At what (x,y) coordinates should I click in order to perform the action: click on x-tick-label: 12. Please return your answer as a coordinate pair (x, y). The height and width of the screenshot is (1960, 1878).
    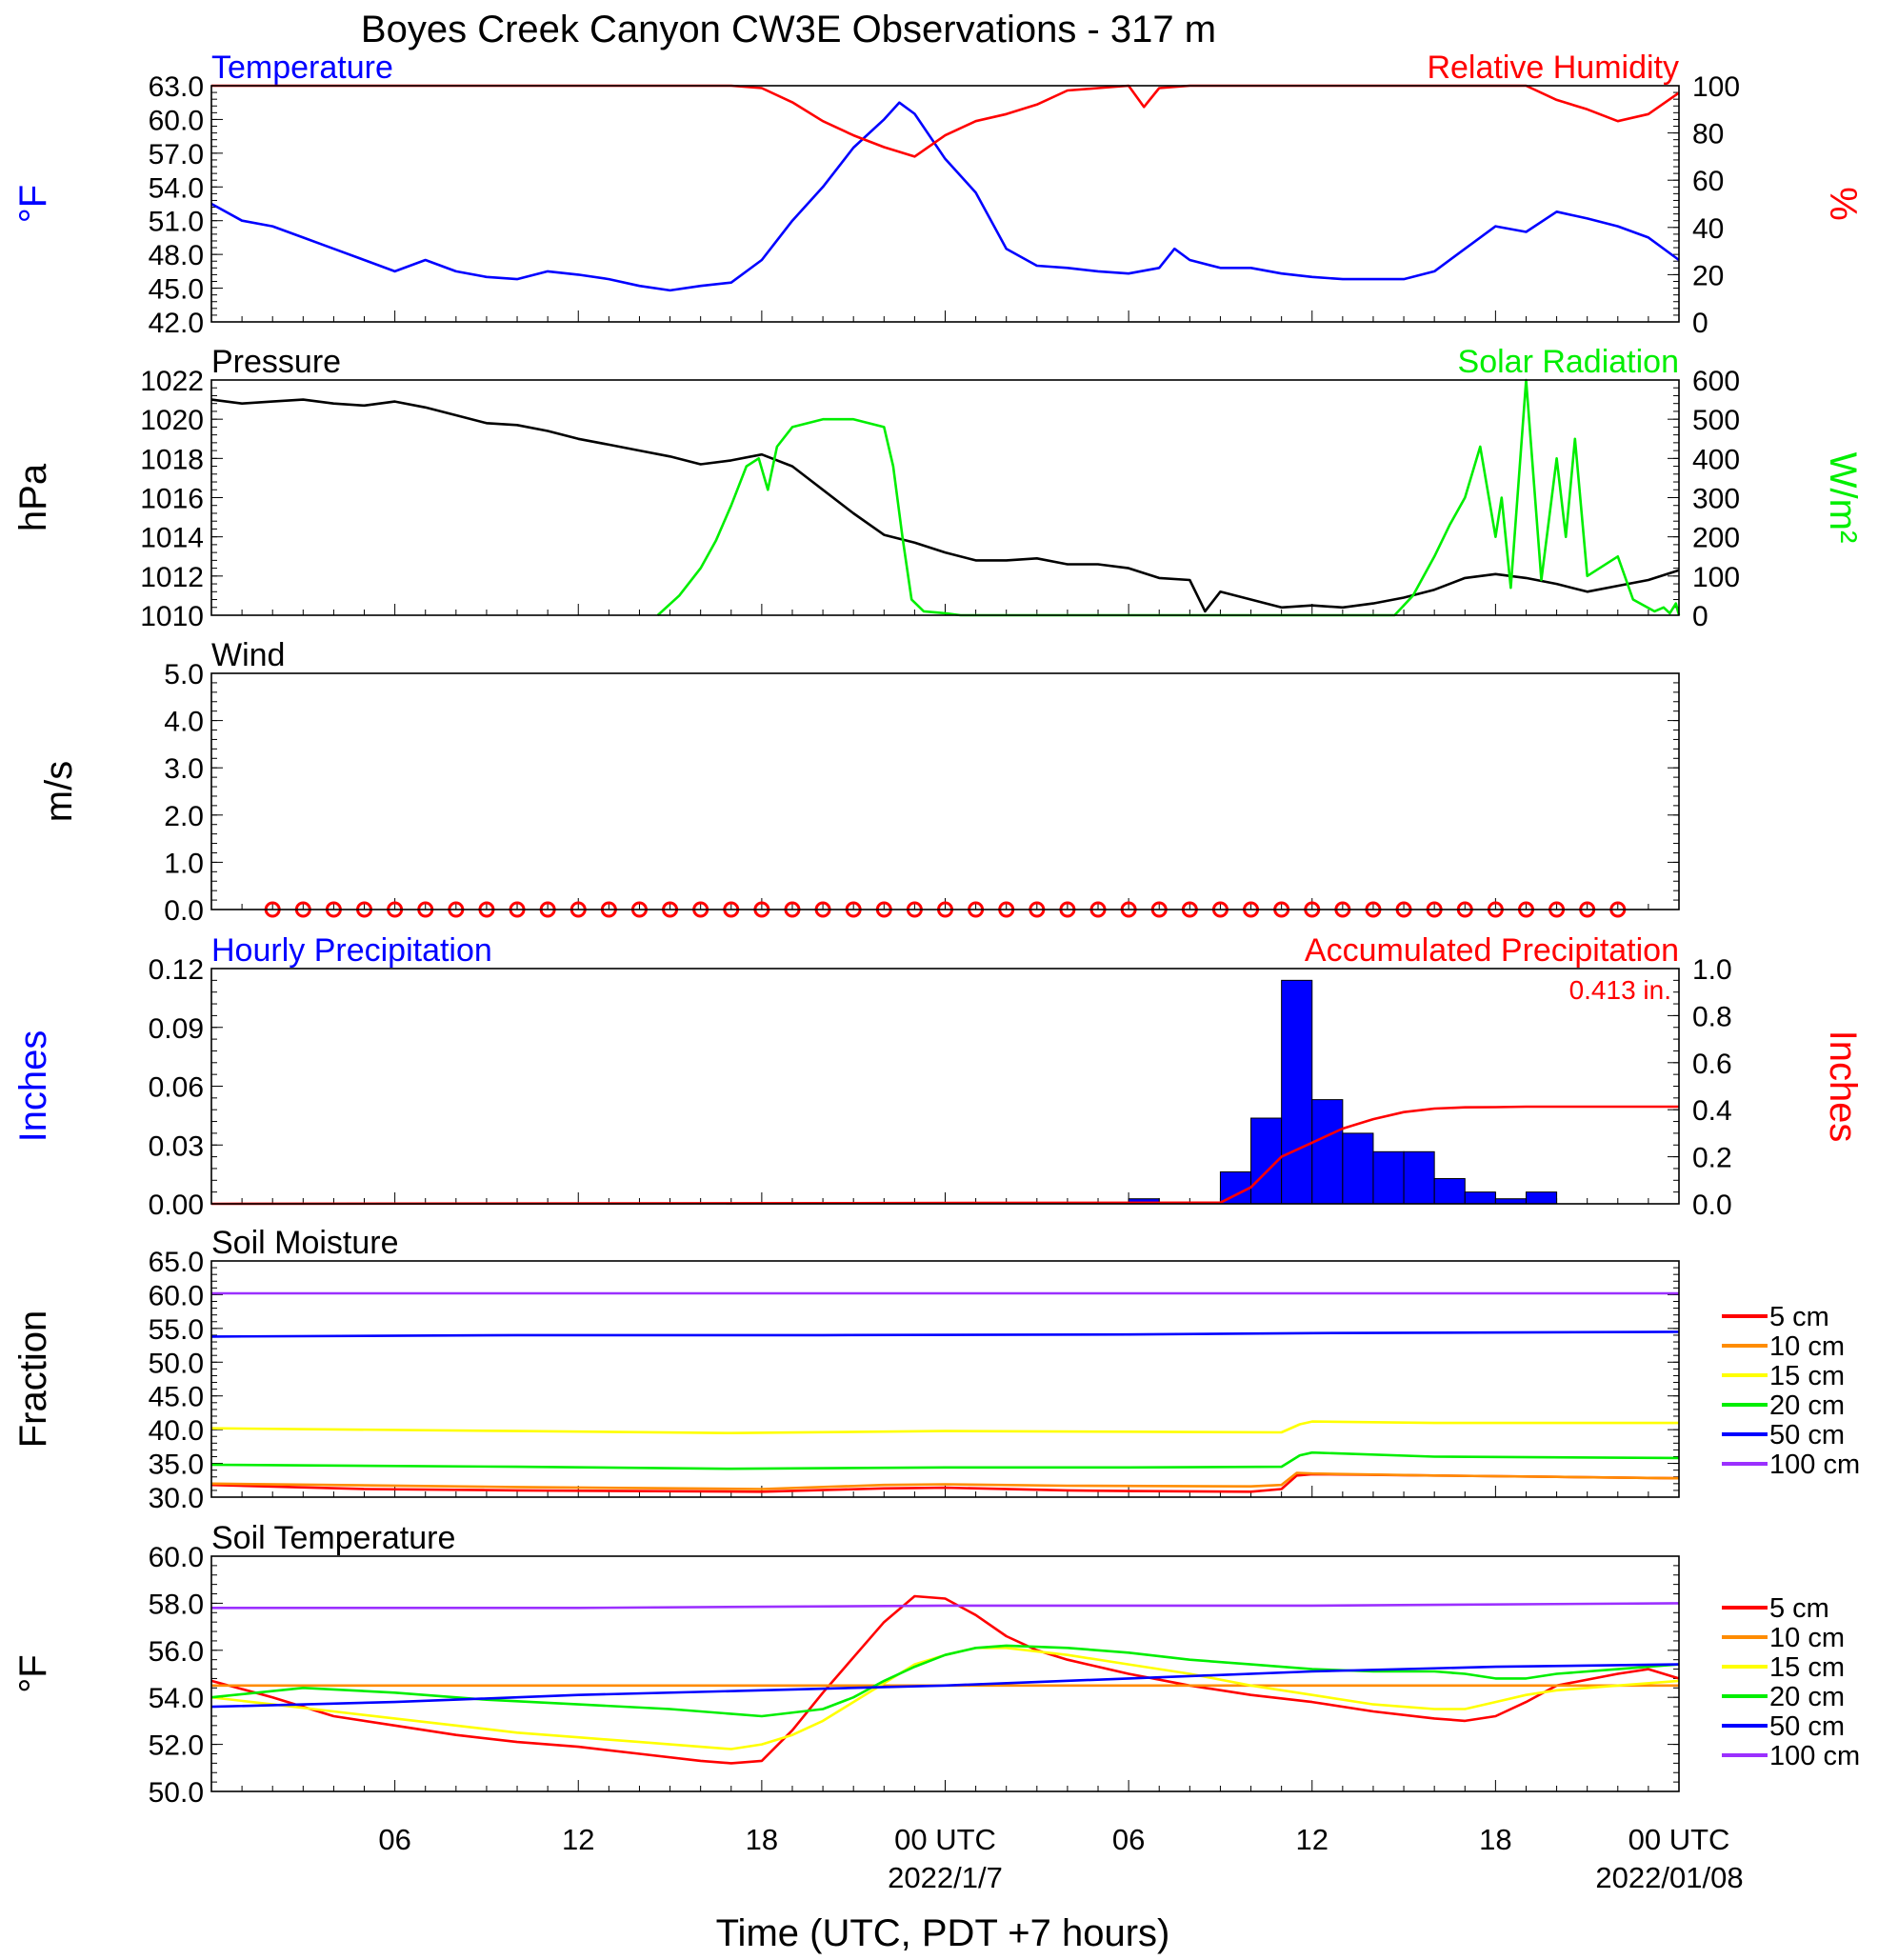
    Looking at the image, I should click on (1312, 1839).